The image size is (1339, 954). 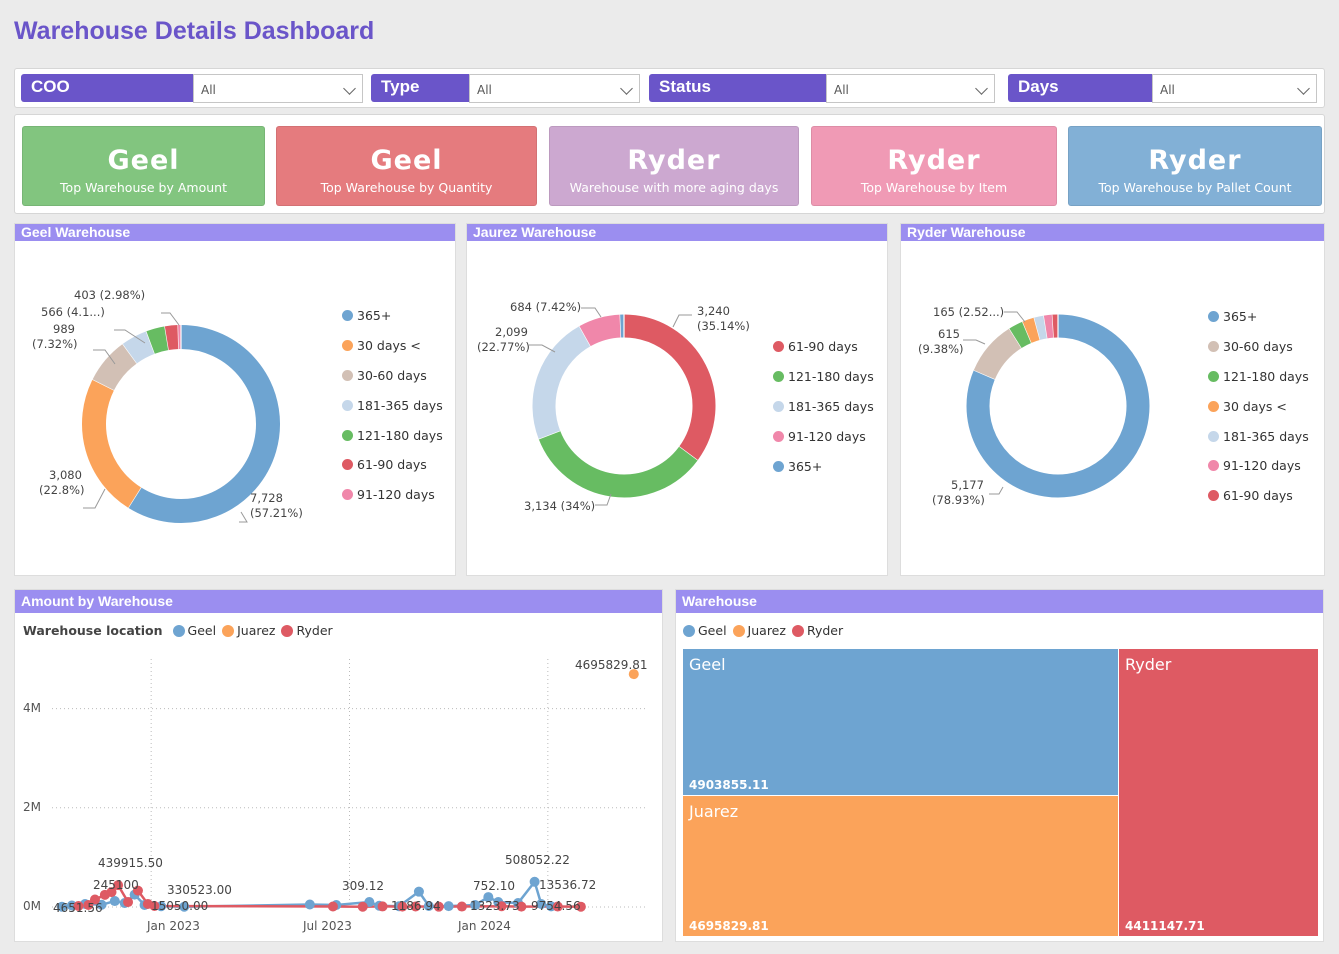 What do you see at coordinates (278, 88) in the screenshot?
I see `coo-slicer-dropdown: All` at bounding box center [278, 88].